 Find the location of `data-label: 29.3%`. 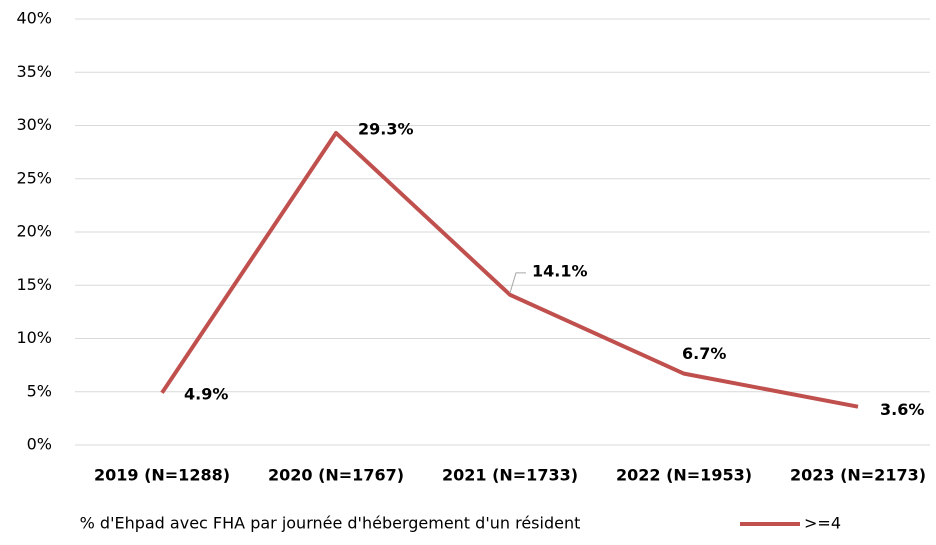

data-label: 29.3% is located at coordinates (386, 128).